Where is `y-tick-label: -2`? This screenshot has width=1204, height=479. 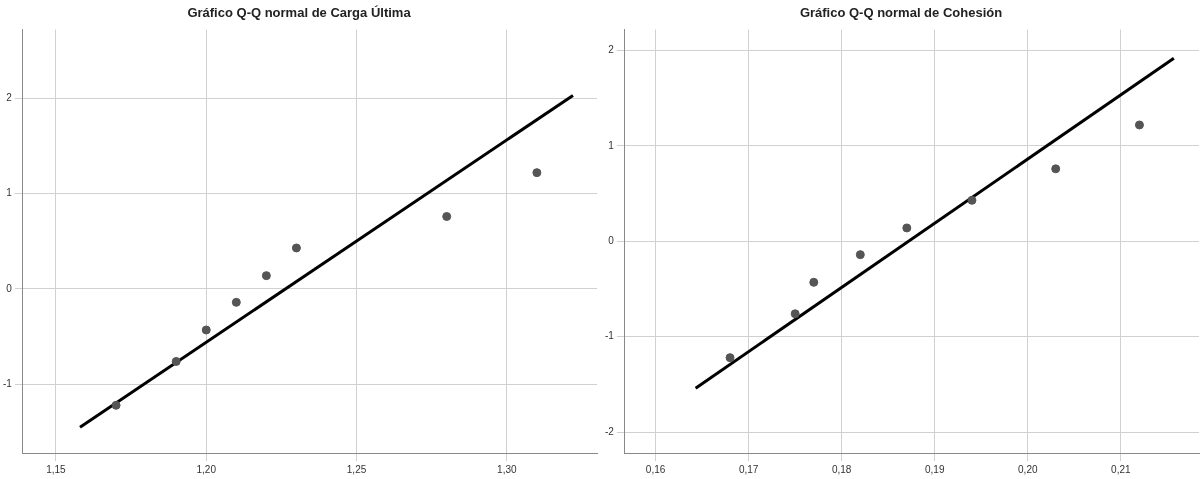
y-tick-label: -2 is located at coordinates (609, 431).